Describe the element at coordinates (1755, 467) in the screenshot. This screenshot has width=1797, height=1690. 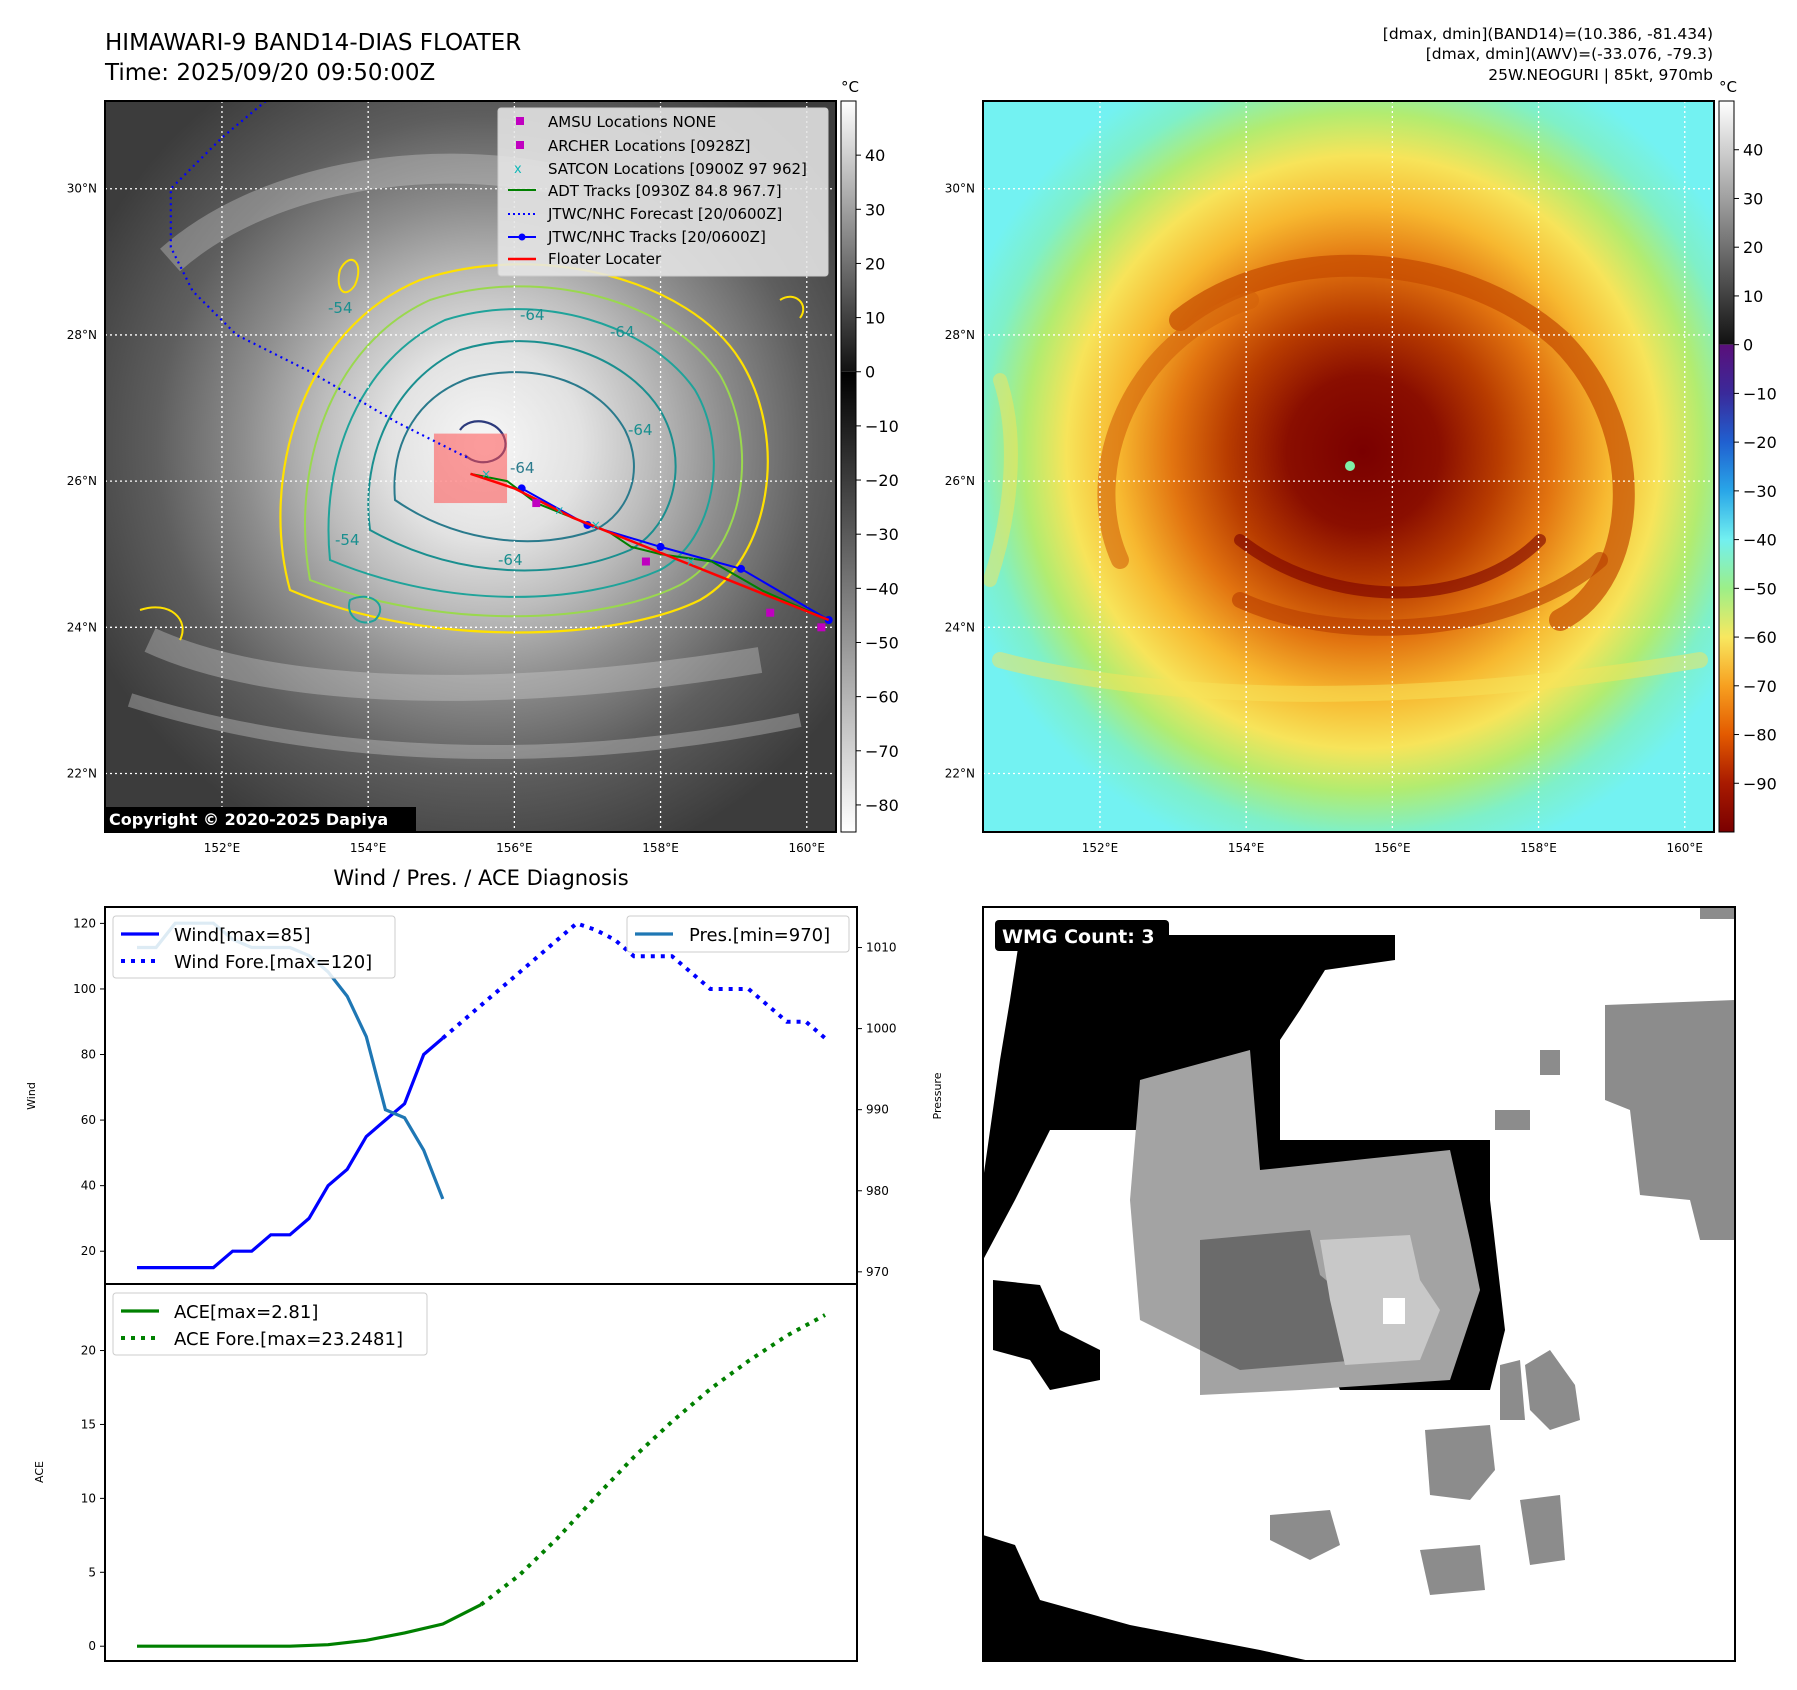
I see `awv-colorbar-ticks: 40 30 20 10 0 −10 −20 −30 −40 −50 −60 −70 −80 −90` at that location.